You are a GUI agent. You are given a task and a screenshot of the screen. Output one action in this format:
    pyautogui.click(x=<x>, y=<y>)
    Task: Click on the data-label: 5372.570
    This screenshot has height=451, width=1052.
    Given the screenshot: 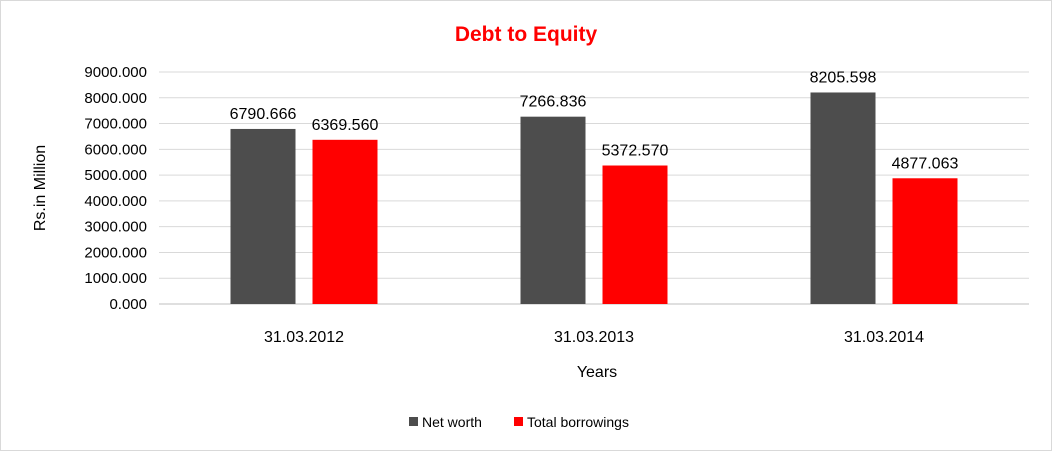 What is the action you would take?
    pyautogui.click(x=635, y=151)
    